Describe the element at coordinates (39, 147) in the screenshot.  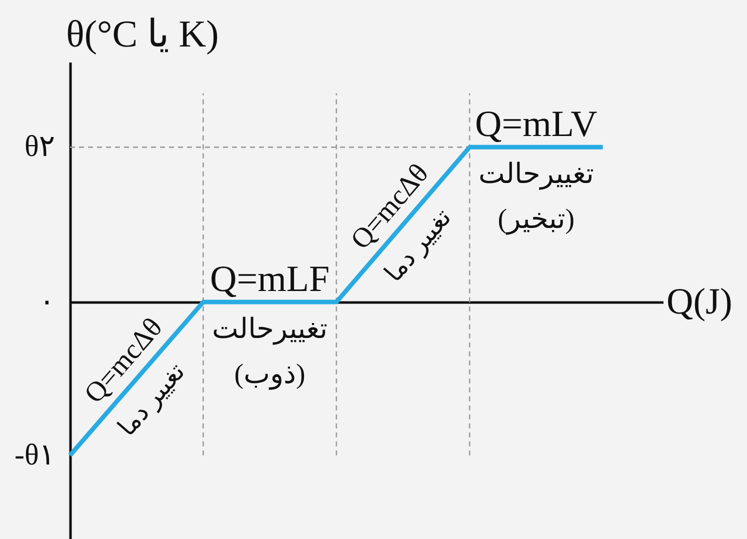
I see `text: θ۲` at that location.